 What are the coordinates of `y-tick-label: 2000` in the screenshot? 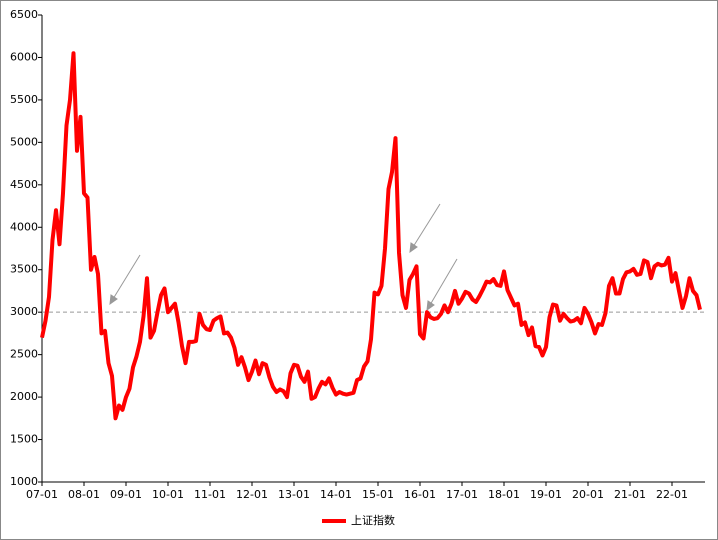 It's located at (24, 396).